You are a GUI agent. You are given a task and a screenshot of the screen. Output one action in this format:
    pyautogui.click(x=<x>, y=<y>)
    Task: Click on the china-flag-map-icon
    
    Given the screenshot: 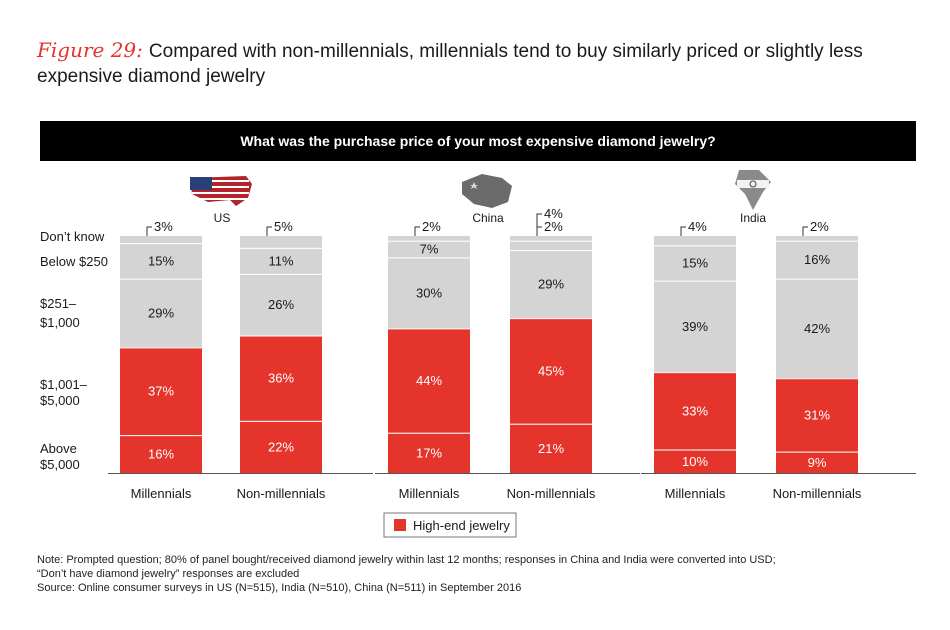 What is the action you would take?
    pyautogui.click(x=487, y=191)
    